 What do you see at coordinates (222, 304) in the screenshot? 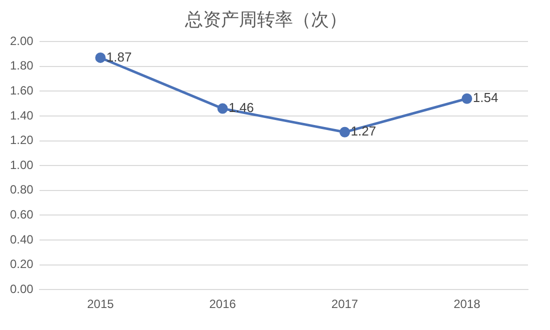
I see `x-tick-label: 2016` at bounding box center [222, 304].